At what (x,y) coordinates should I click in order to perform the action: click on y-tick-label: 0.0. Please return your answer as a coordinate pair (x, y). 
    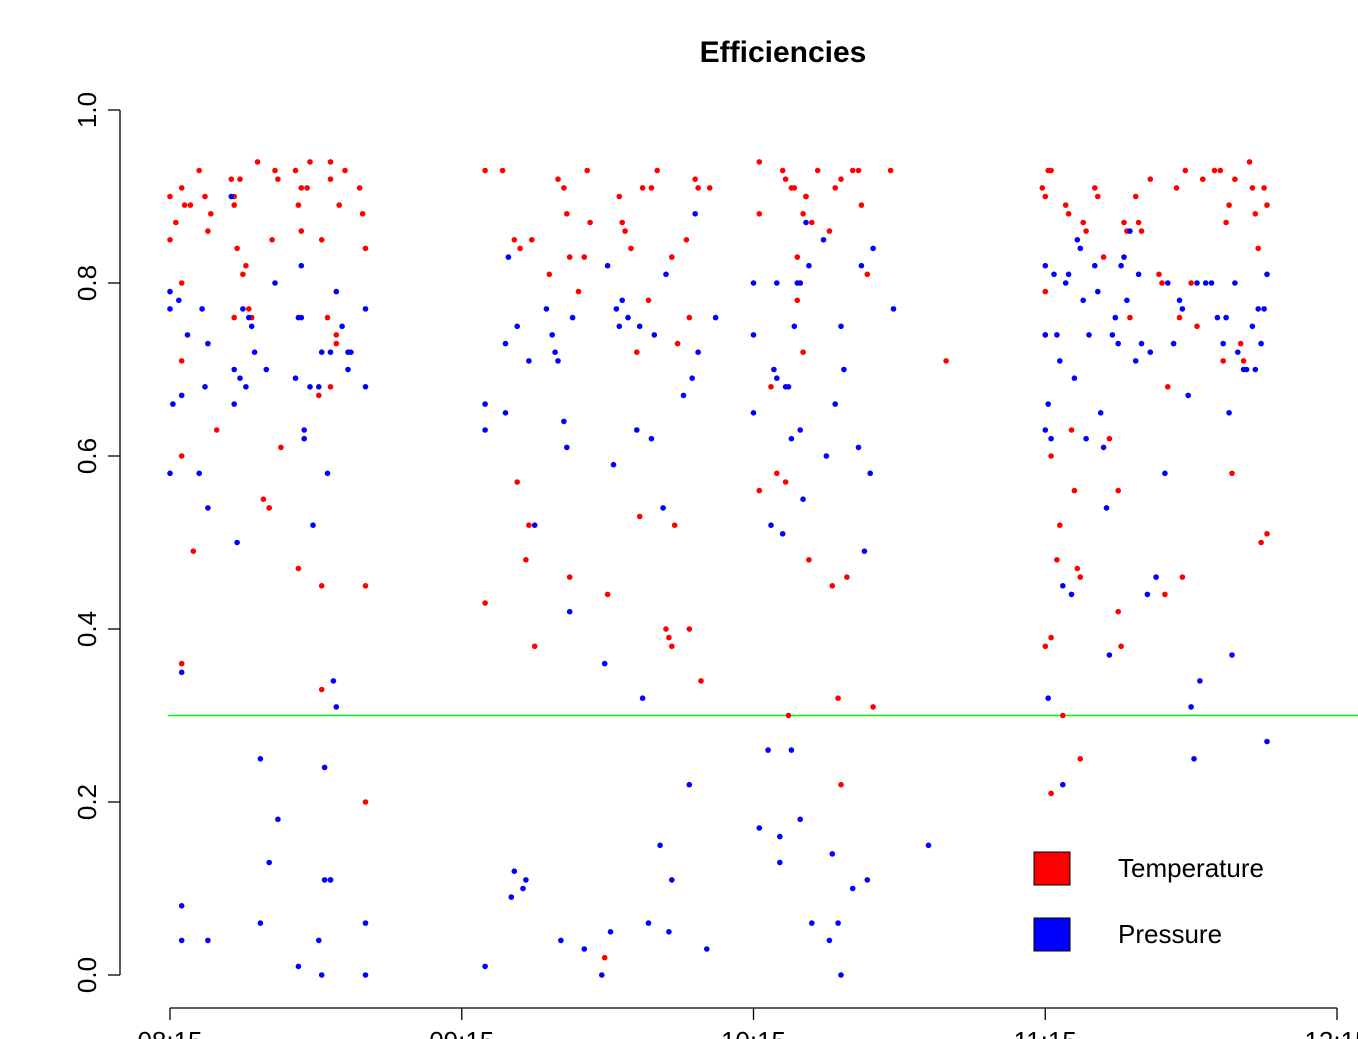
    Looking at the image, I should click on (87, 975).